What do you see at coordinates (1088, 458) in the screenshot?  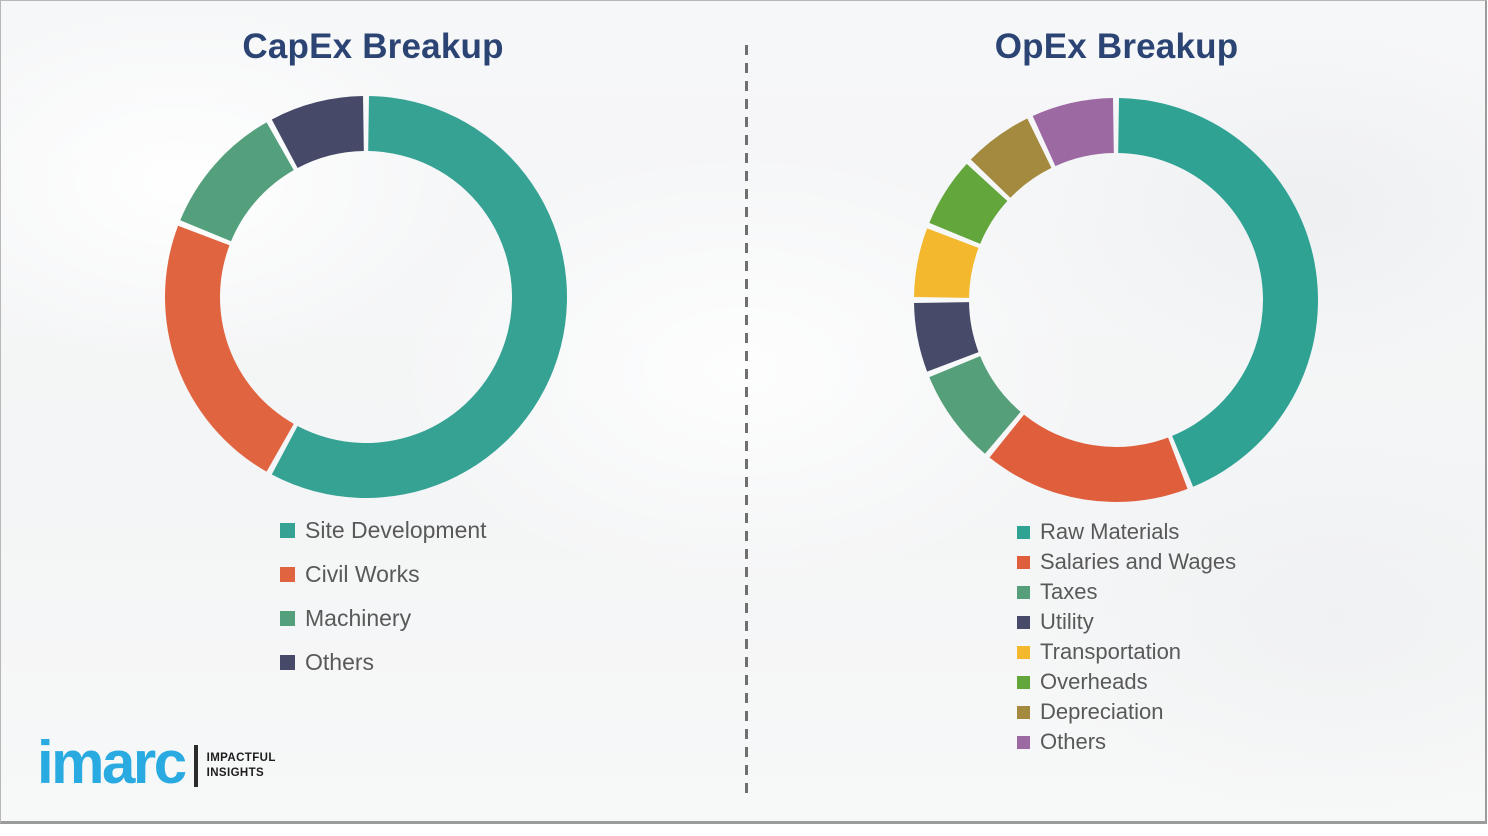 I see `donut-segment-salaries-and-wages` at bounding box center [1088, 458].